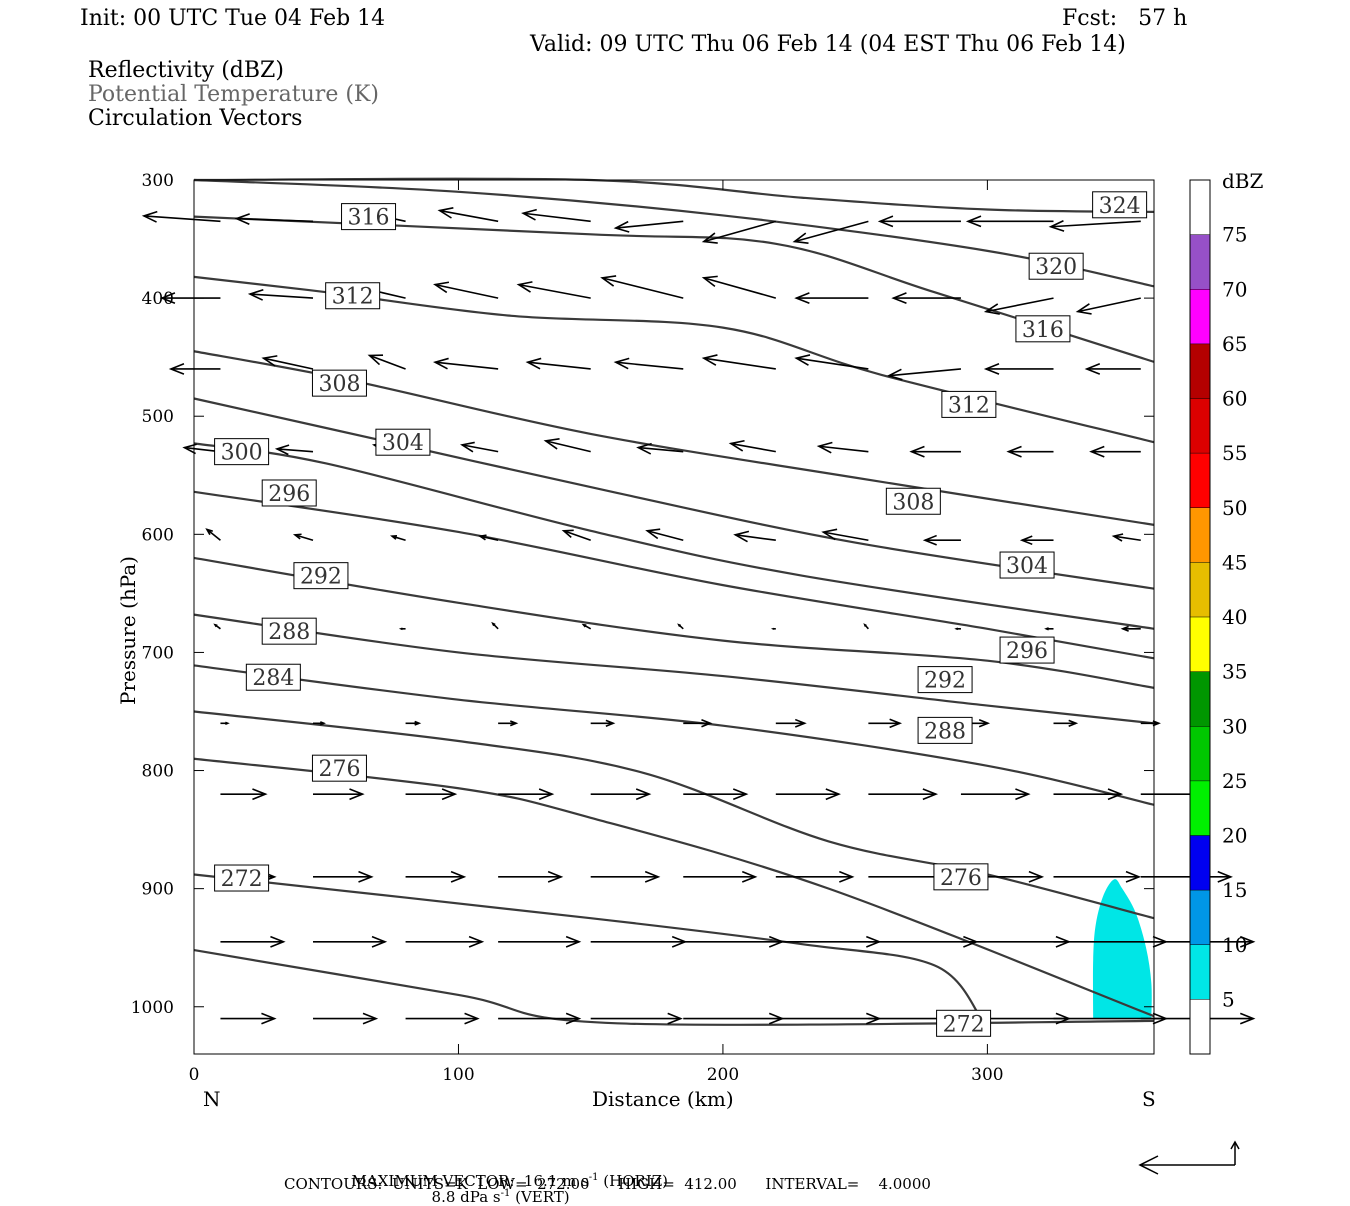  I want to click on theta-label-284: 284, so click(273, 677).